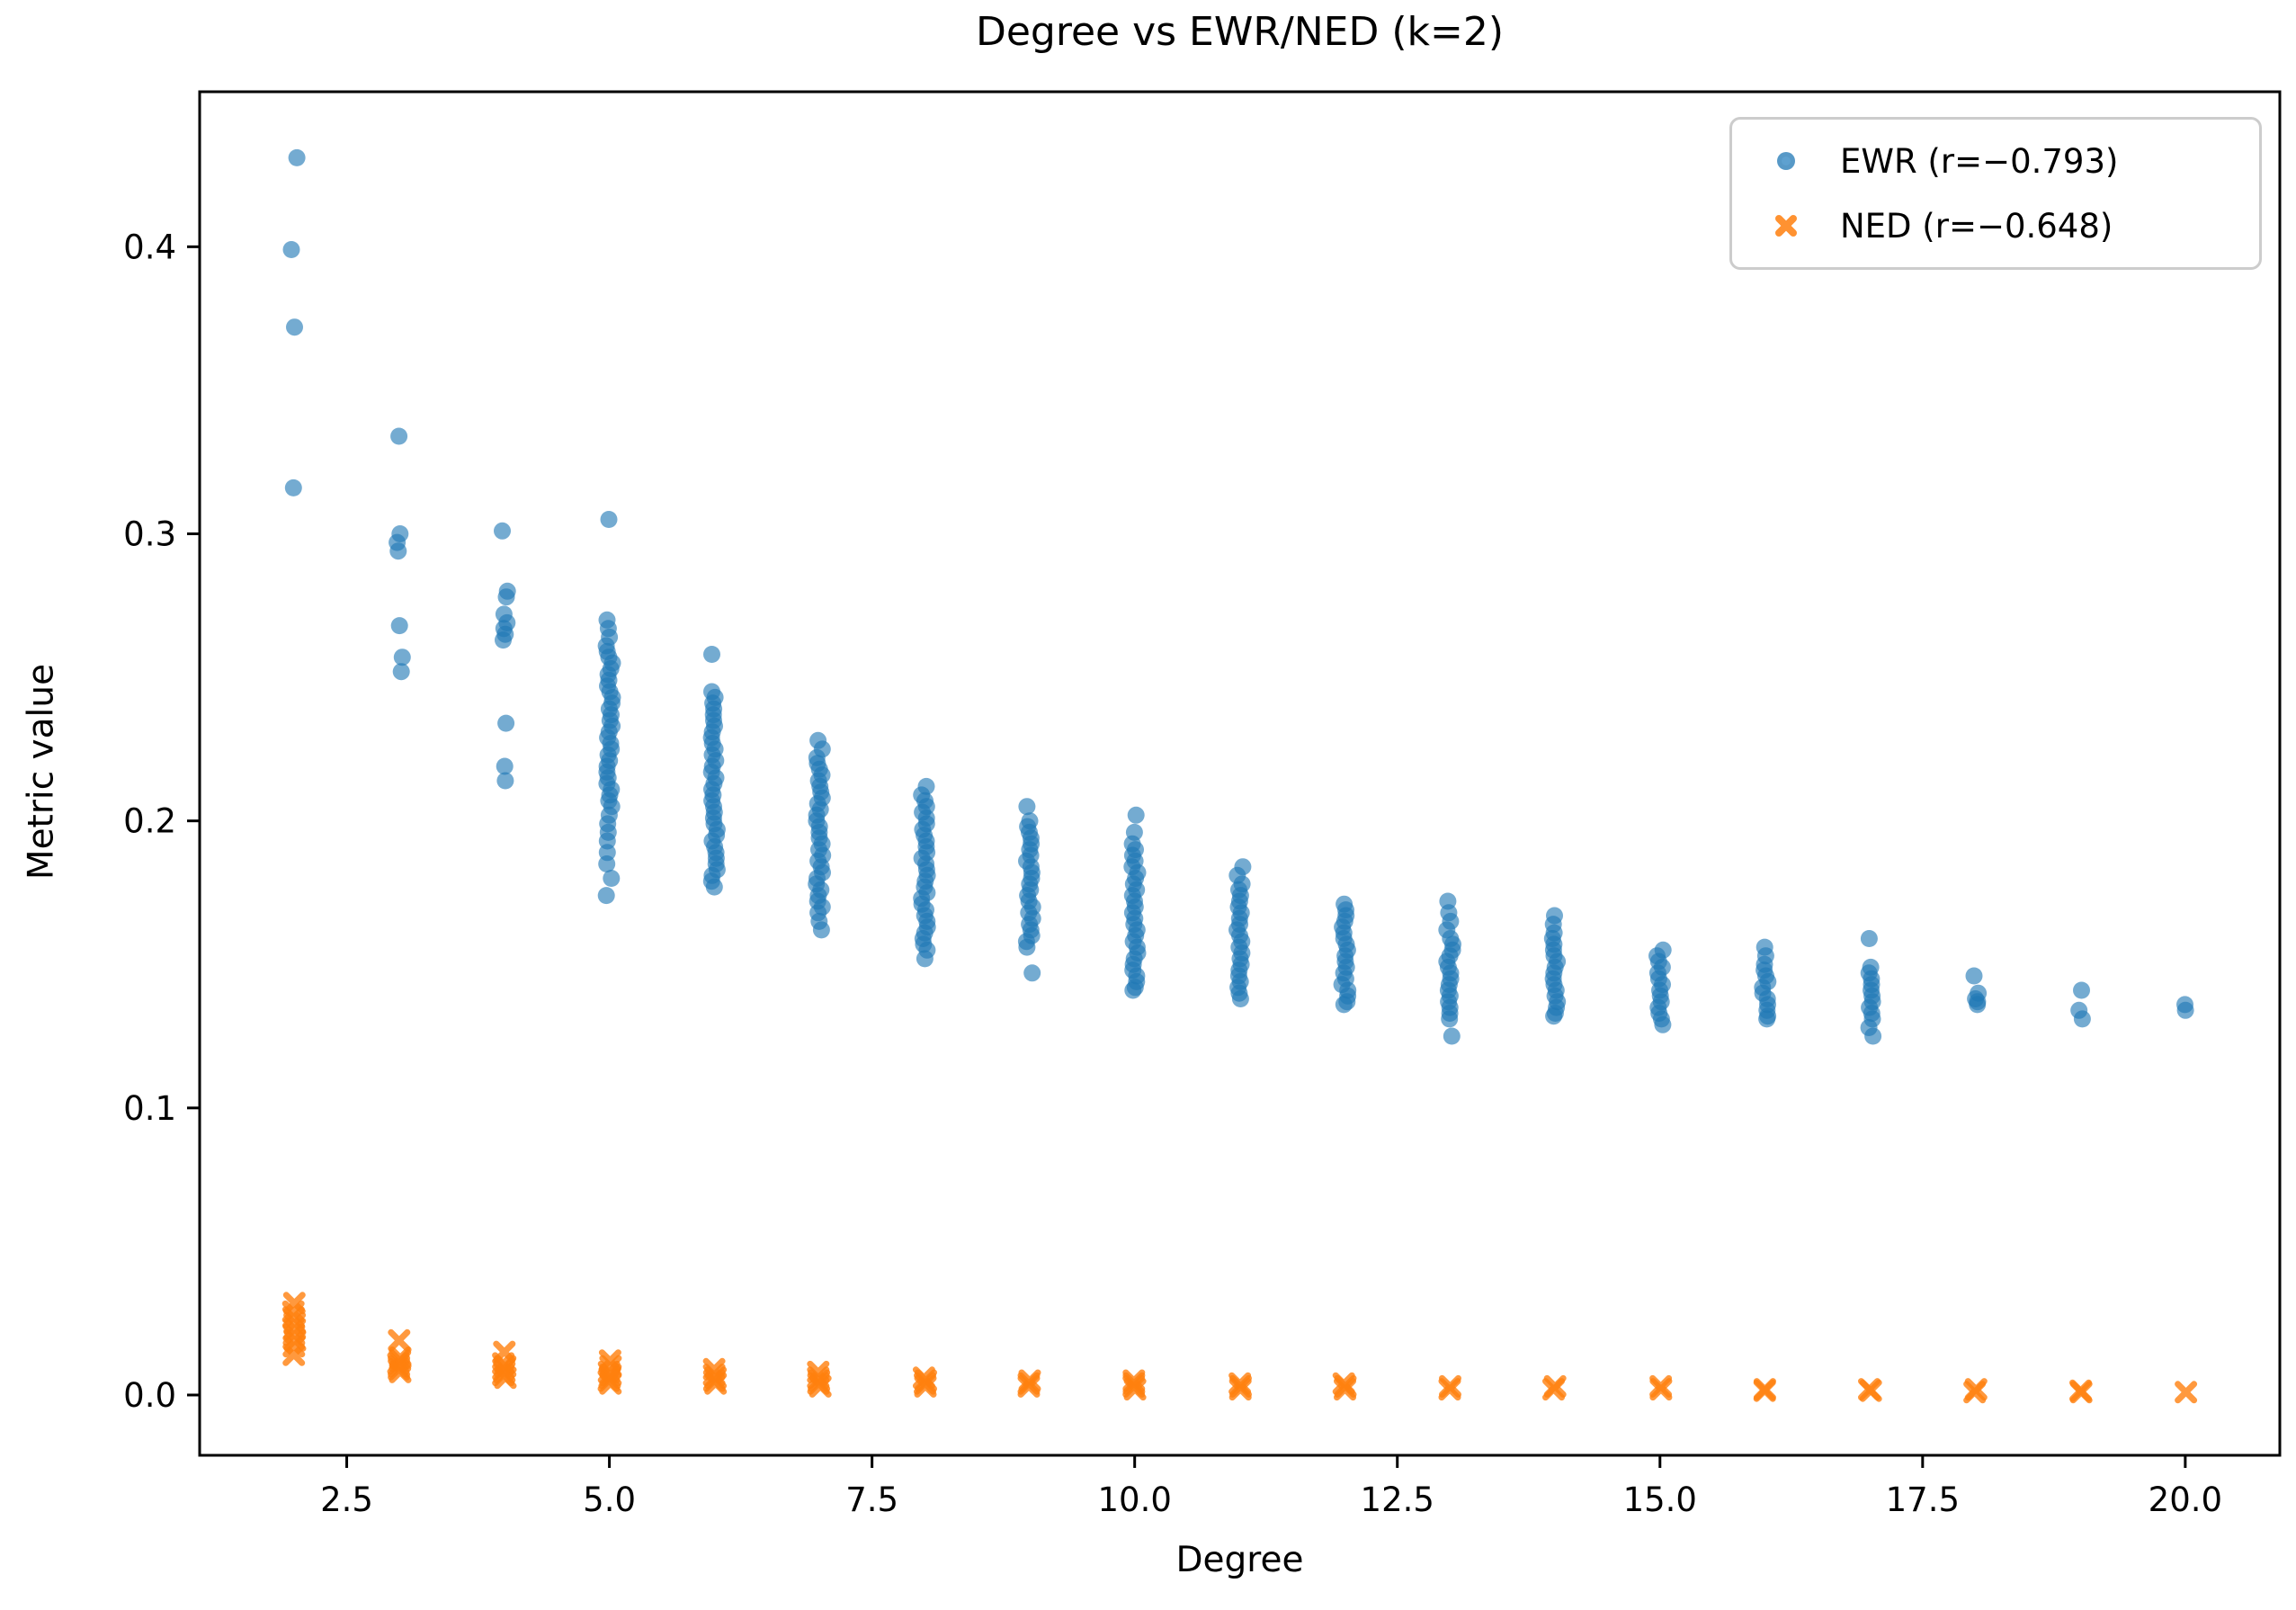 This screenshot has width=2296, height=1610. Describe the element at coordinates (1397, 1499) in the screenshot. I see `x-tick-label: 12.5` at that location.